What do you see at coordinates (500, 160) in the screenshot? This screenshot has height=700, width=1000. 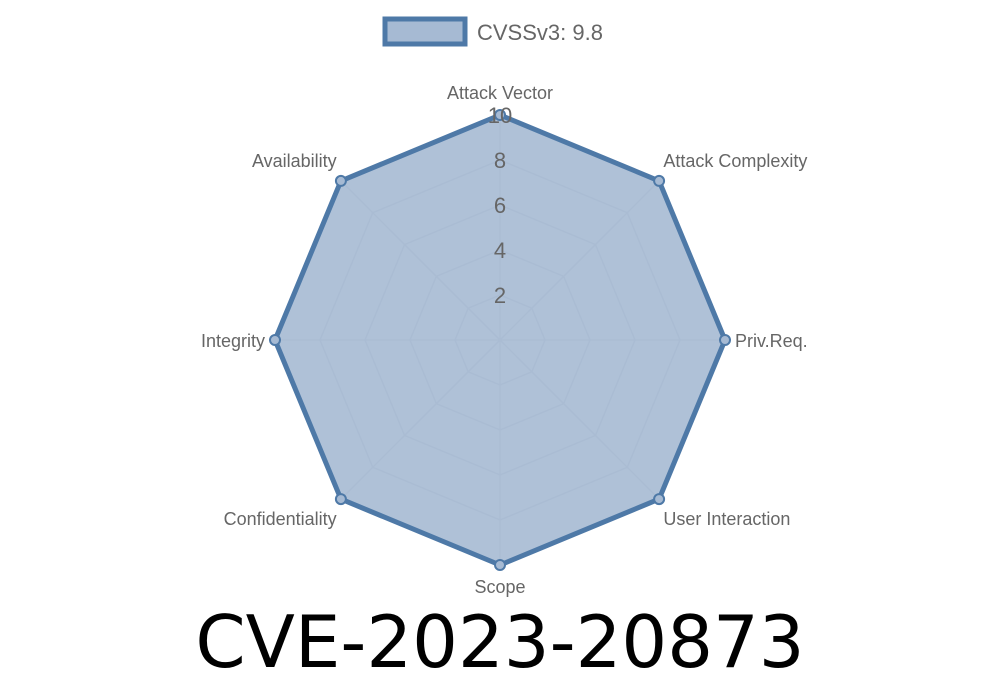 I see `tick-label: 8` at bounding box center [500, 160].